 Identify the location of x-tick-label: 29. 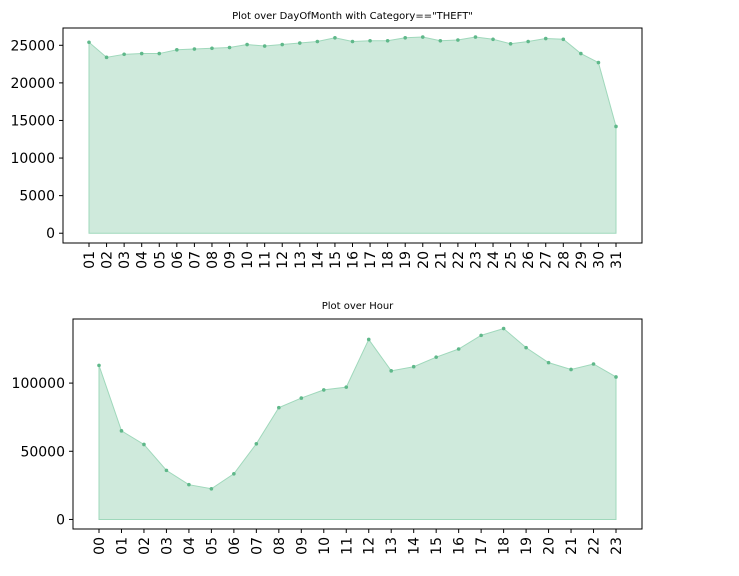
(582, 260).